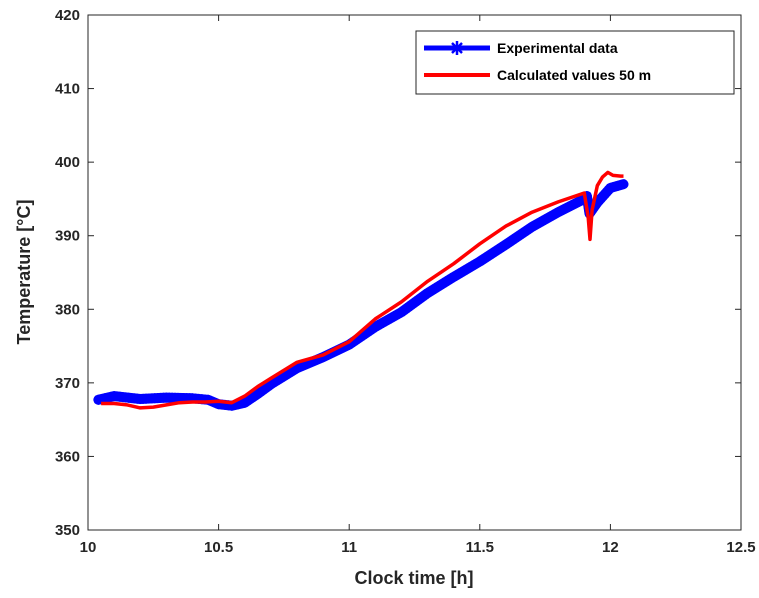  Describe the element at coordinates (67, 89) in the screenshot. I see `y-tick-label: 410` at that location.